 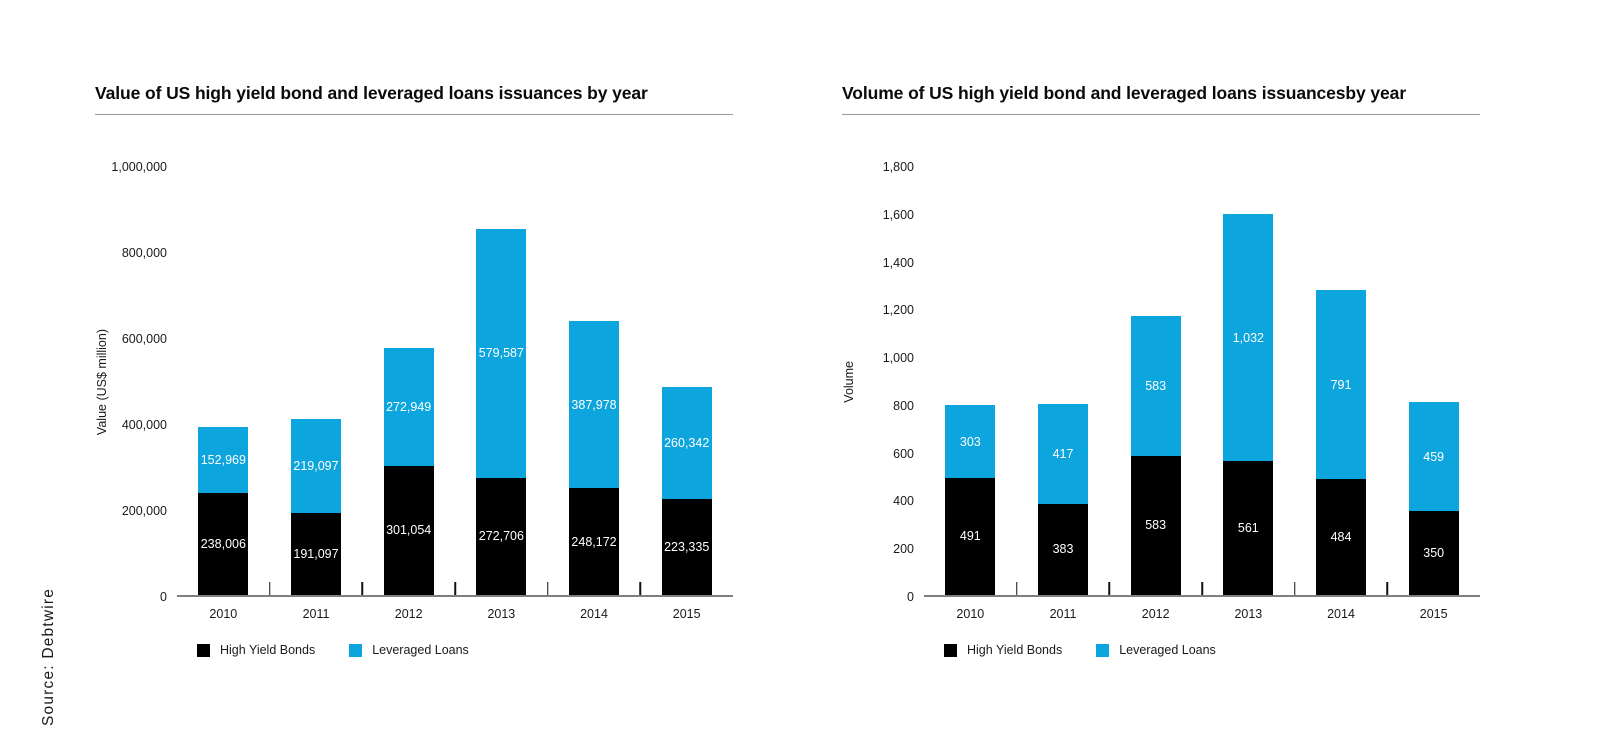 I want to click on bar-value-label: 491, so click(x=970, y=536).